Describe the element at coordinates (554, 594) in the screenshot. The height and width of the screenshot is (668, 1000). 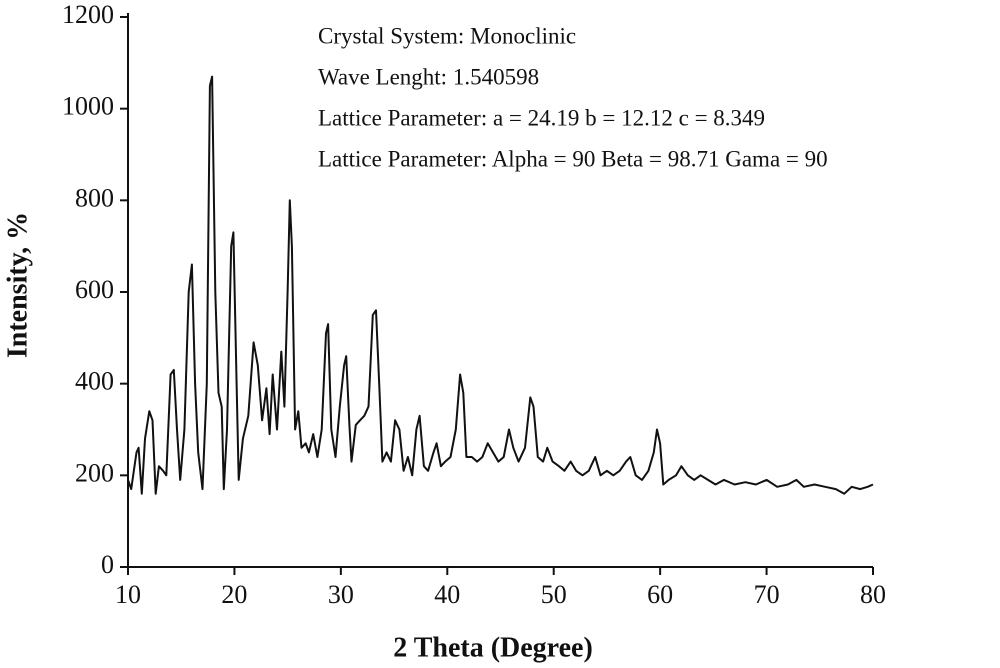
I see `x-tick-label: 50` at that location.